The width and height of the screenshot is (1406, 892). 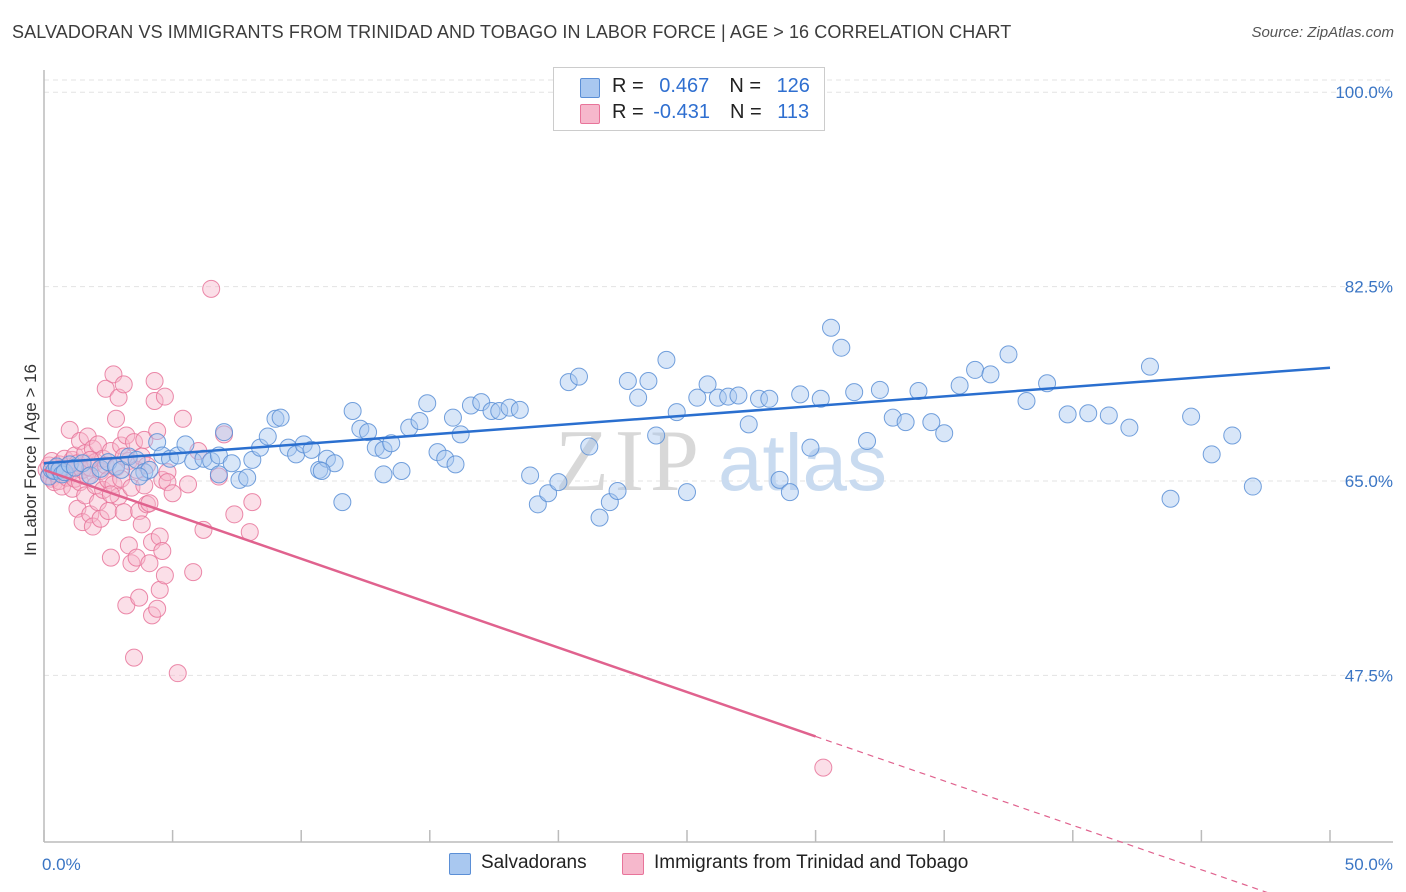 I want to click on legend-n-value: 113, so click(x=793, y=112).